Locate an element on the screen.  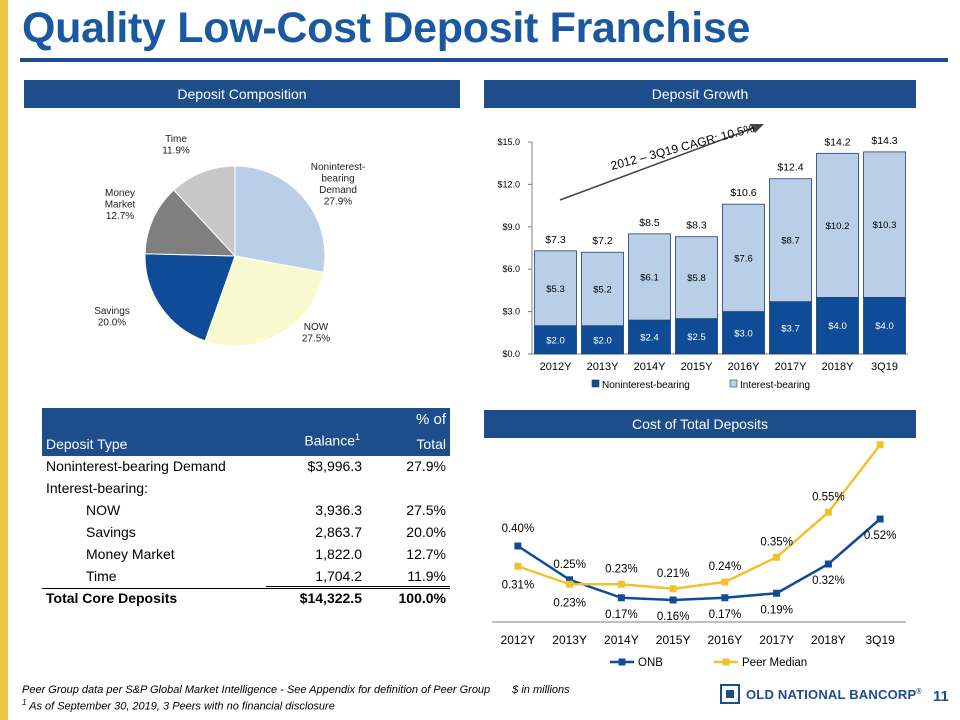
balance-cell: 1,704.2 is located at coordinates (338, 576).